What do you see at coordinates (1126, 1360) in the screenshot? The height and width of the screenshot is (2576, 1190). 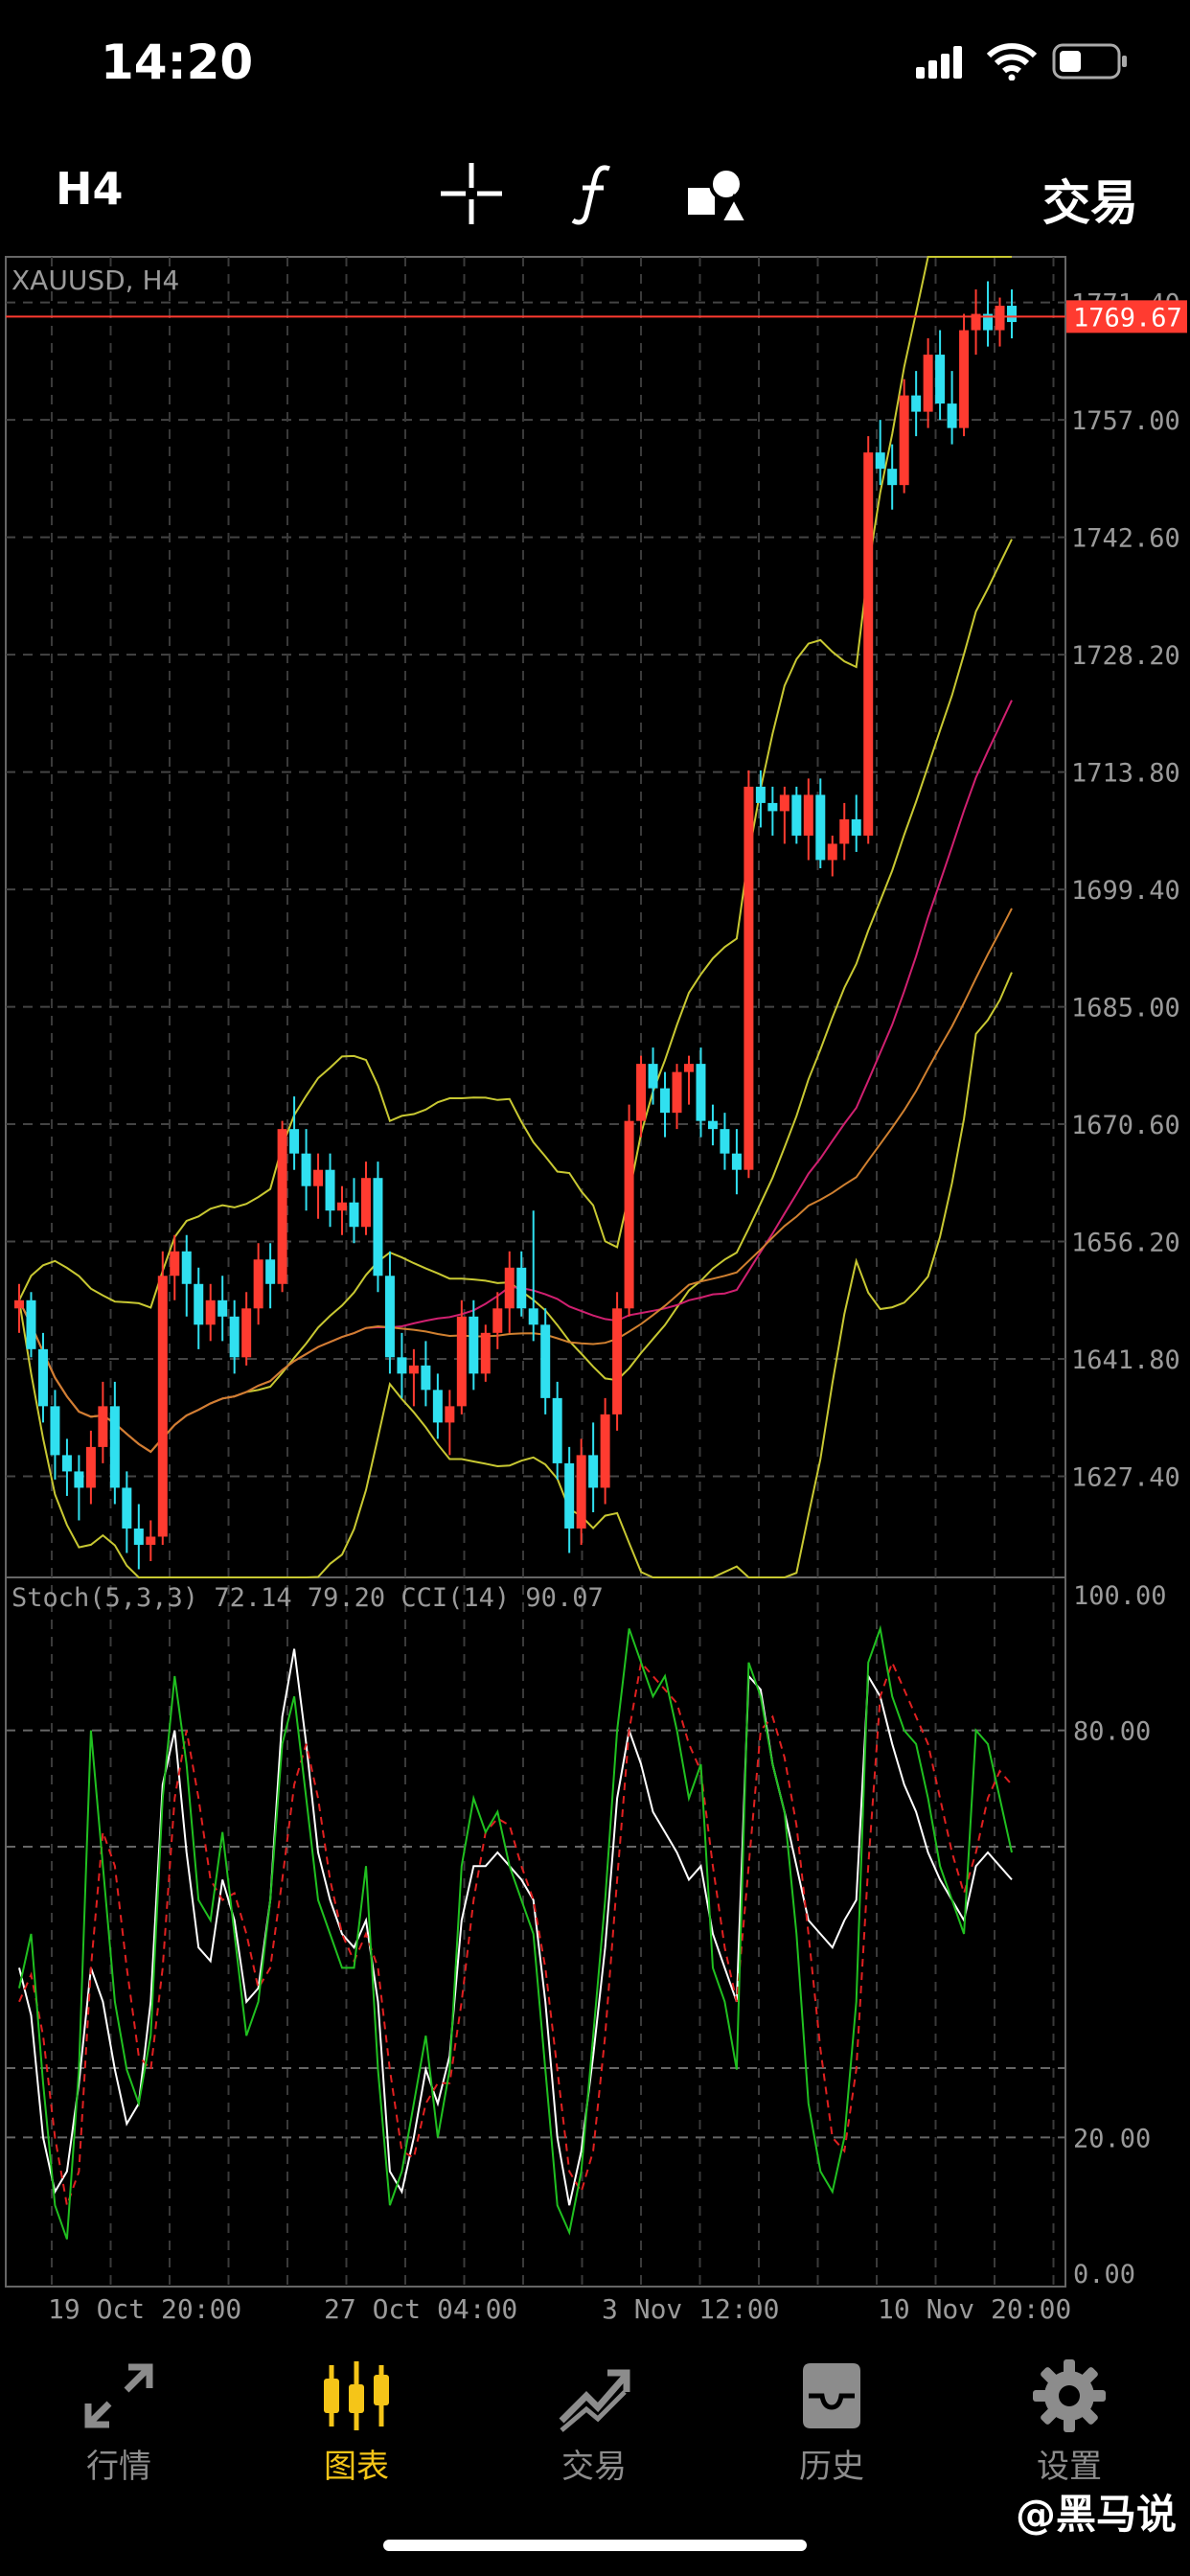 I see `price-tick-label: 1641.80` at bounding box center [1126, 1360].